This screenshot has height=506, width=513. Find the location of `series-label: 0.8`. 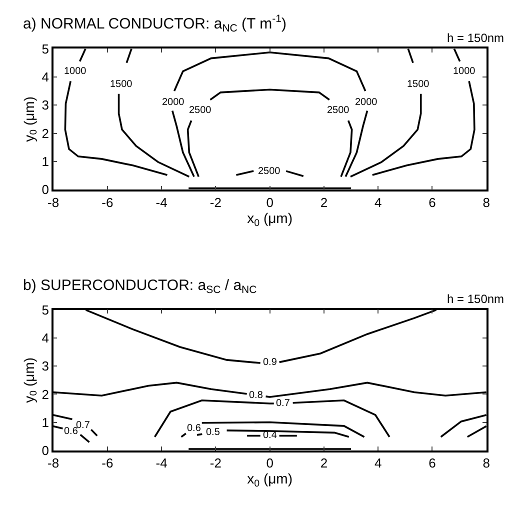

series-label: 0.8 is located at coordinates (256, 395).